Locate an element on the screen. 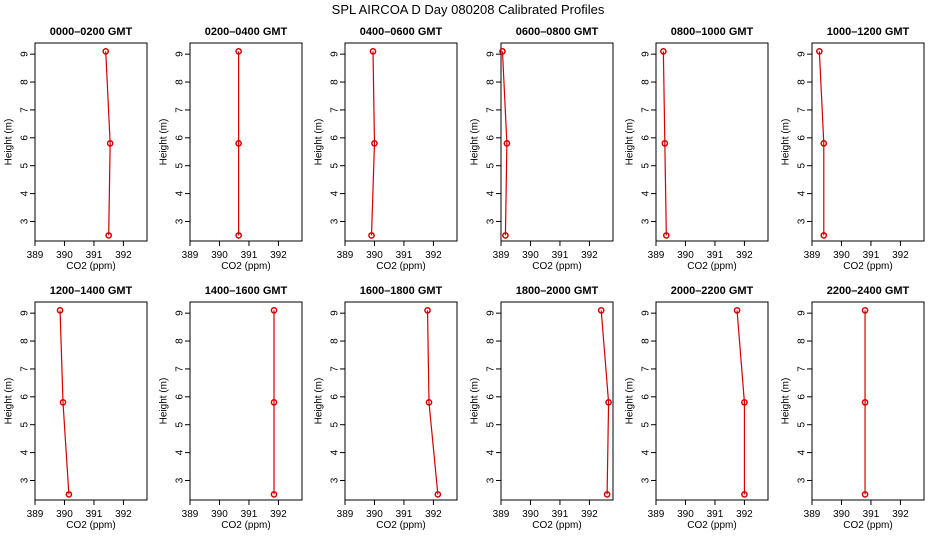  panel-title: 0200–0400 GMT is located at coordinates (246, 32).